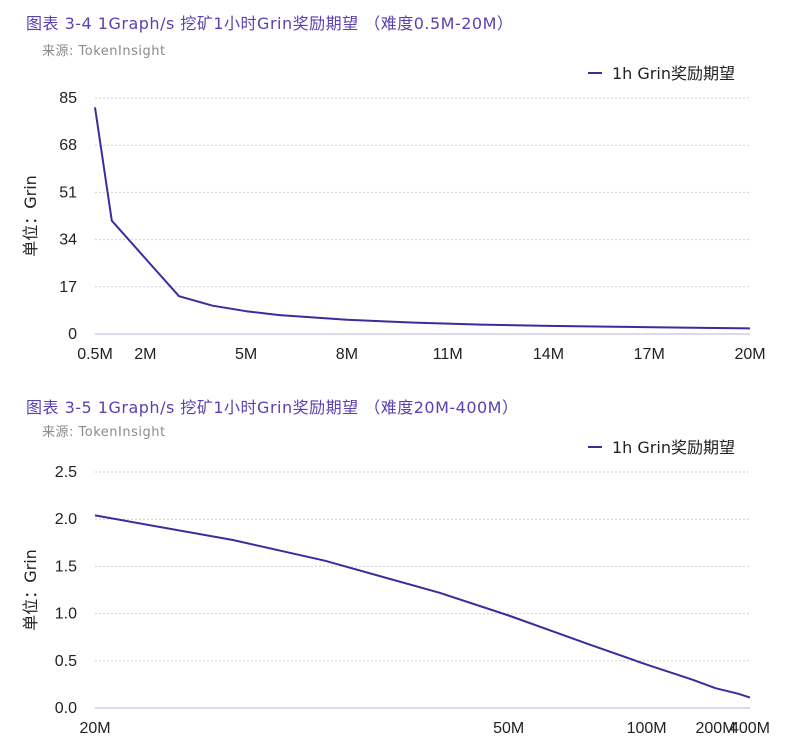 This screenshot has height=752, width=800. I want to click on x-tick-label: 14M, so click(548, 354).